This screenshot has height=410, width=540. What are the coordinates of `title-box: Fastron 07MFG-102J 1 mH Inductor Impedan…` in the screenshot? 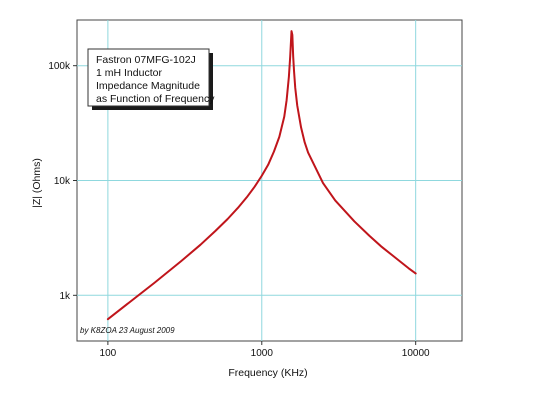 It's located at (151, 79).